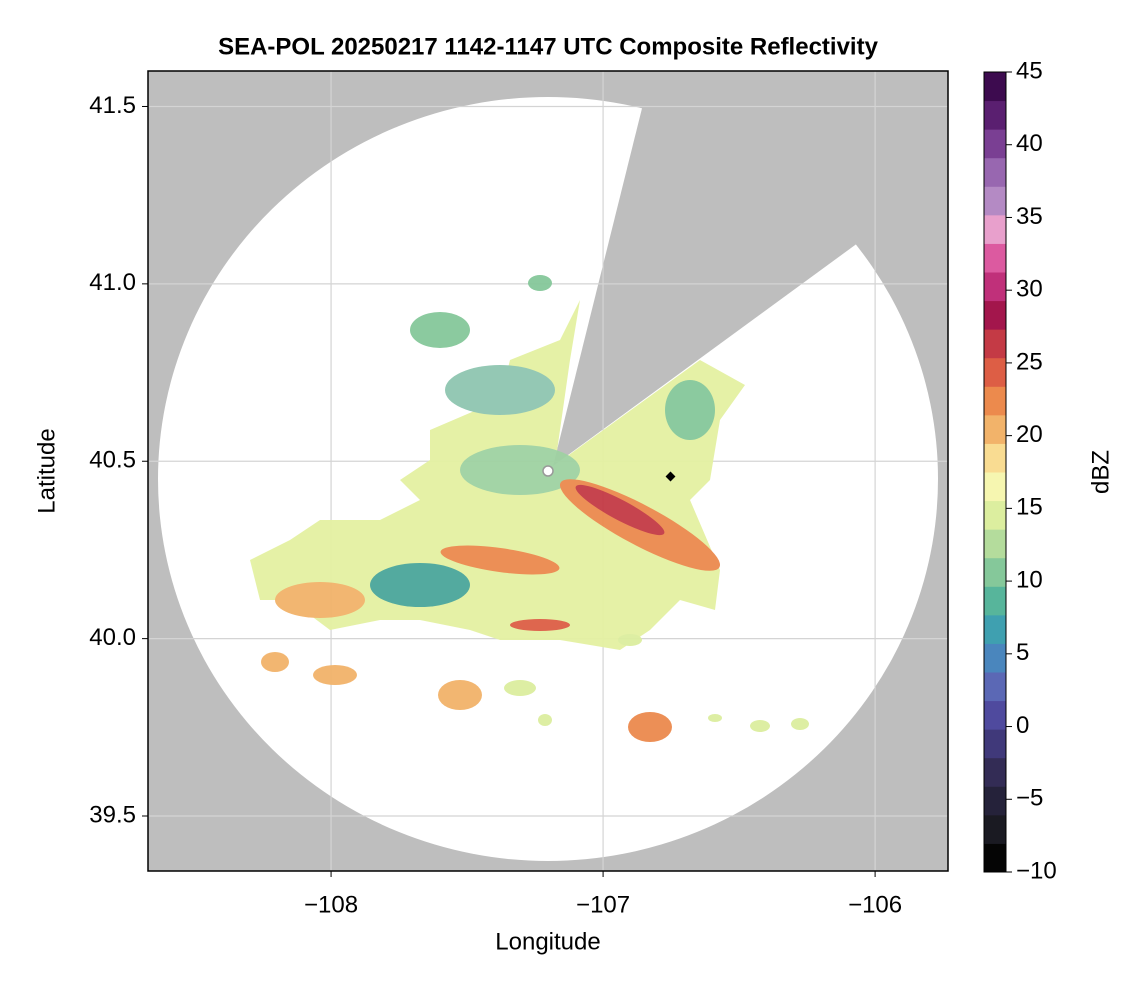 This screenshot has width=1146, height=995. I want to click on colorbar-tick-label: 20, so click(1029, 434).